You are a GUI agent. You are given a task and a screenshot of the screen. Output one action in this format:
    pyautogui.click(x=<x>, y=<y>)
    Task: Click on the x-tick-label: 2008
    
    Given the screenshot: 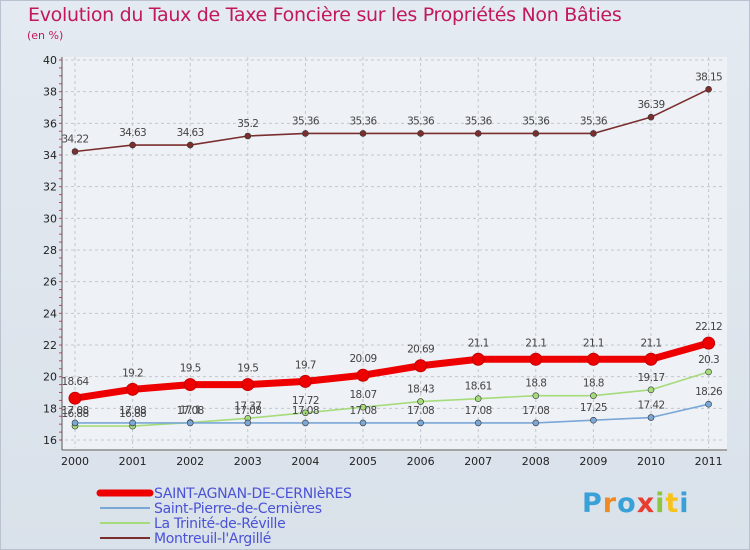 What is the action you would take?
    pyautogui.click(x=536, y=461)
    